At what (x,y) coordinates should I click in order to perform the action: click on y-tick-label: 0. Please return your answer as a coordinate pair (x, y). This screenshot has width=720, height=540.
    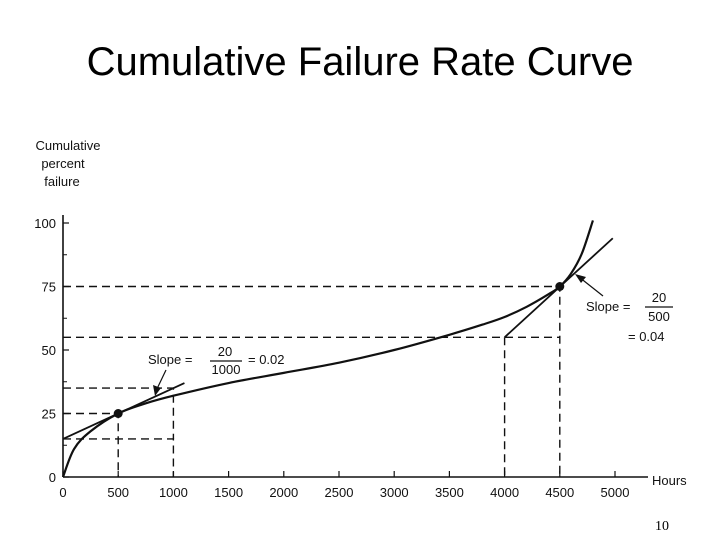
    Looking at the image, I should click on (52, 477).